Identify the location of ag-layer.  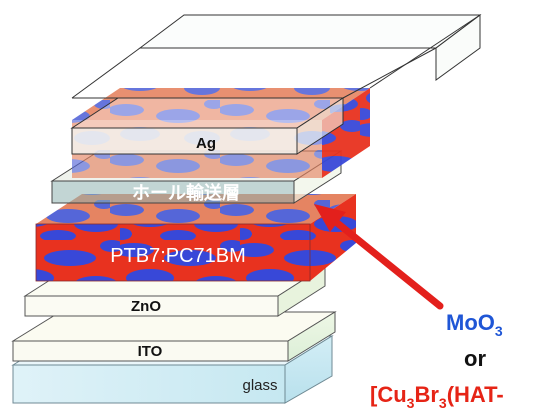
(207, 126).